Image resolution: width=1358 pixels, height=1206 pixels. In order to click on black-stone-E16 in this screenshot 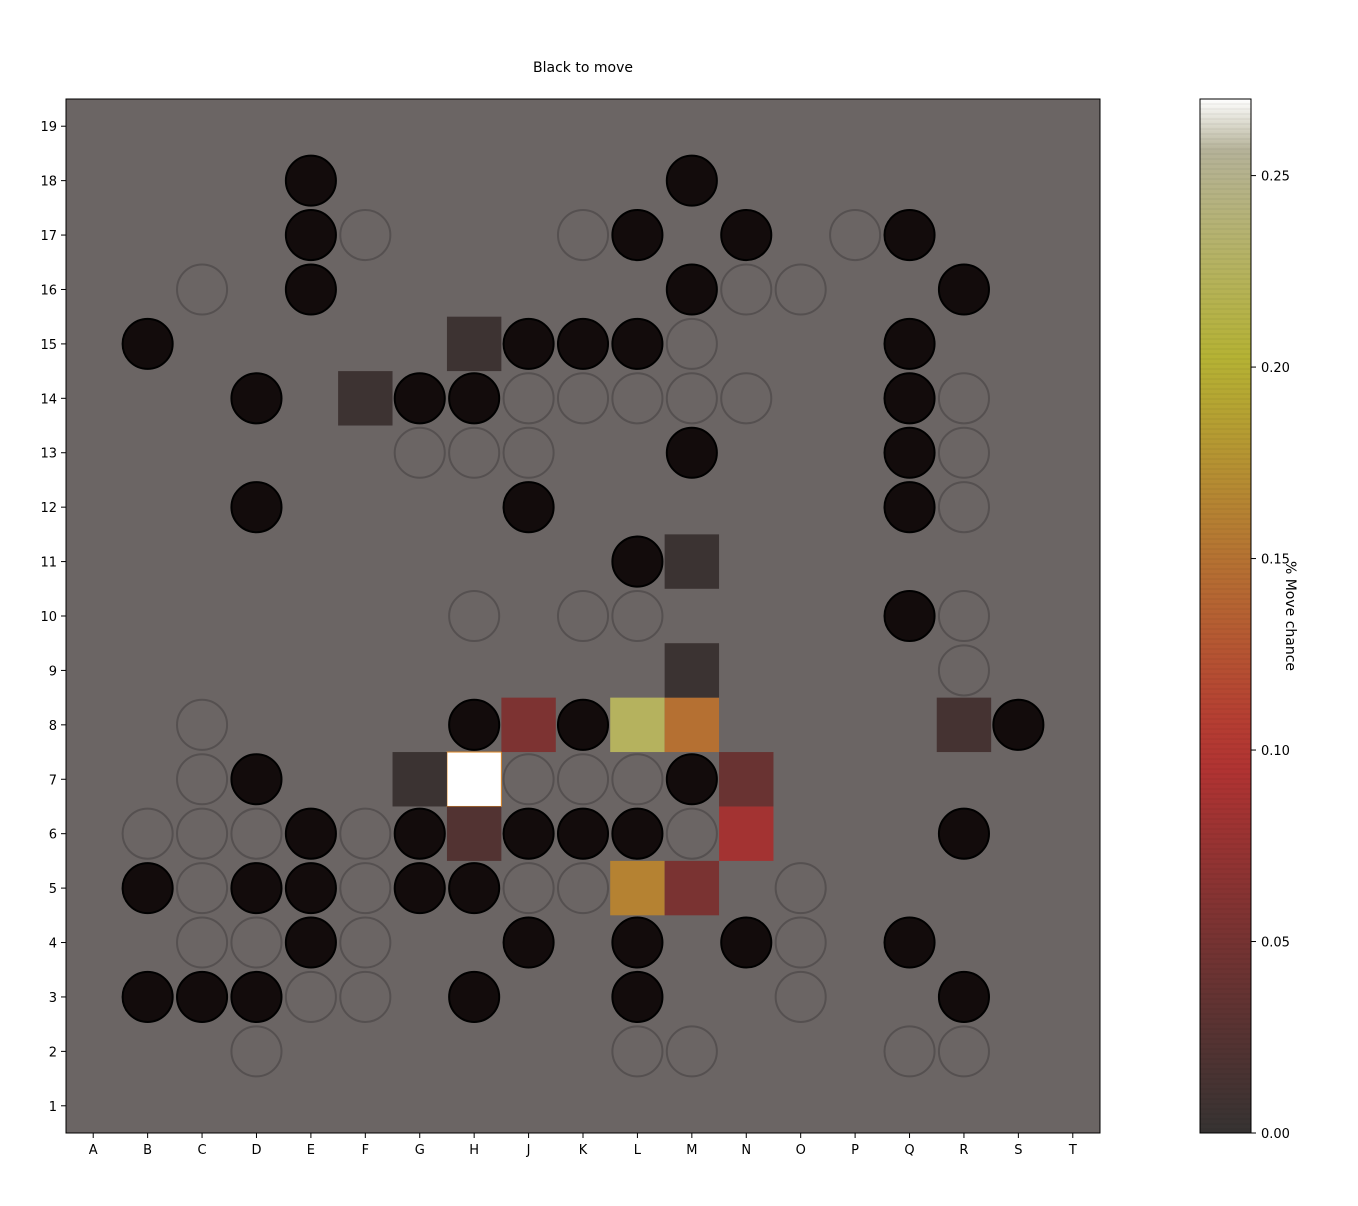, I will do `click(310, 289)`.